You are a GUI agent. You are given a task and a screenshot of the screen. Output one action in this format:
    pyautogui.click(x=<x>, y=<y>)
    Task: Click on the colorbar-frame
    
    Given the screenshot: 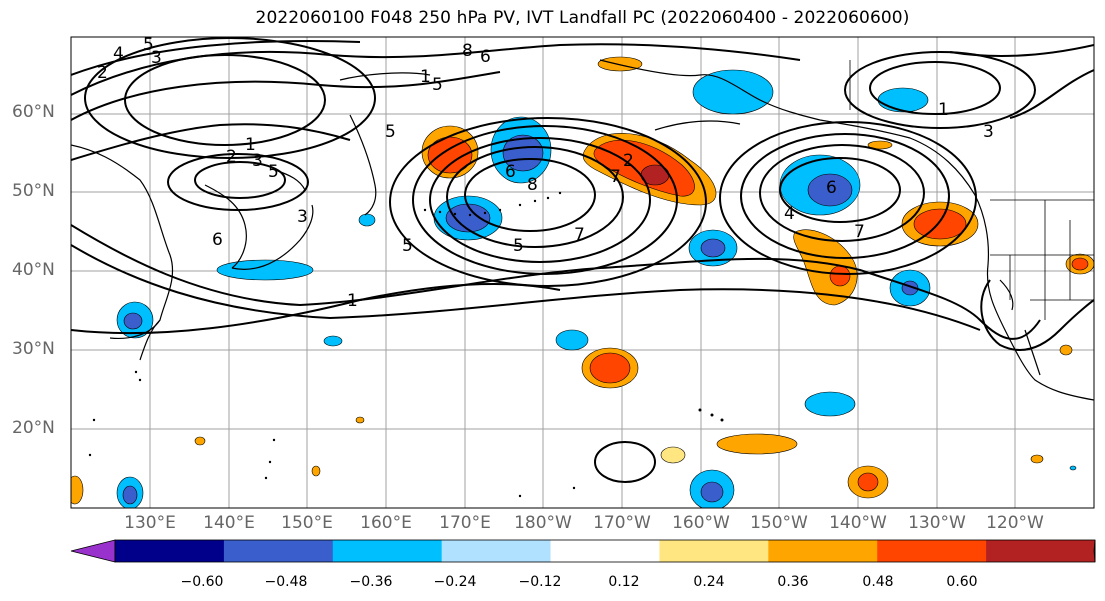 What is the action you would take?
    pyautogui.click(x=605, y=551)
    